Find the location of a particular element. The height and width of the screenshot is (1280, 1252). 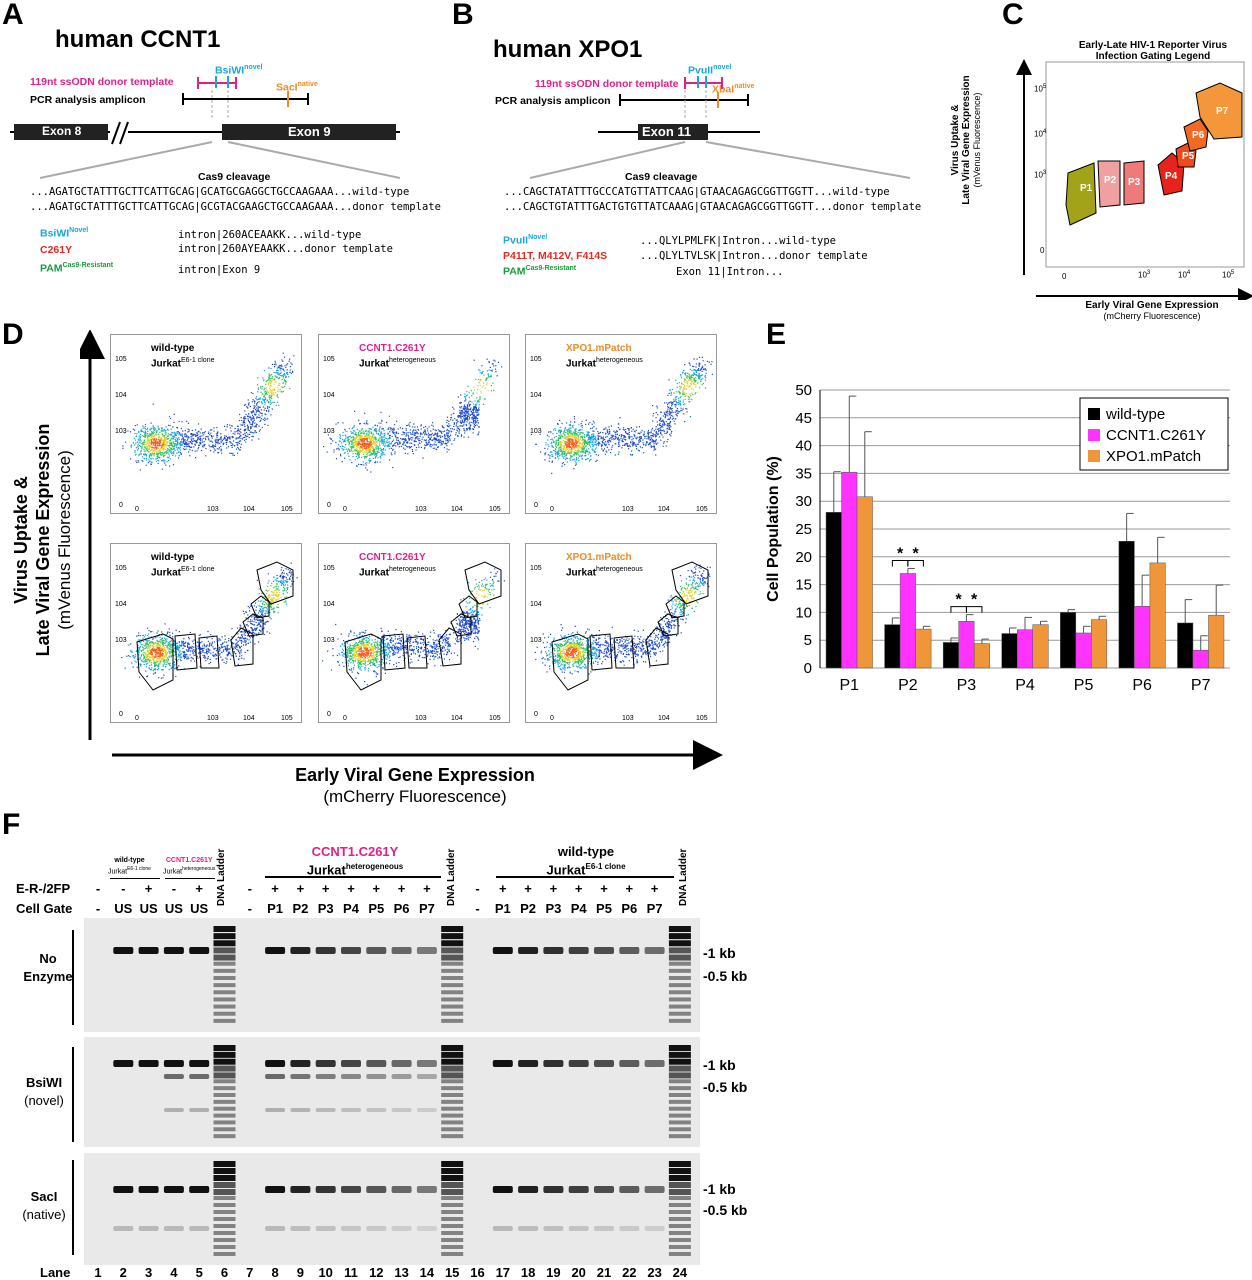

bar-XPO1.mPatch-P3 is located at coordinates (981, 656).